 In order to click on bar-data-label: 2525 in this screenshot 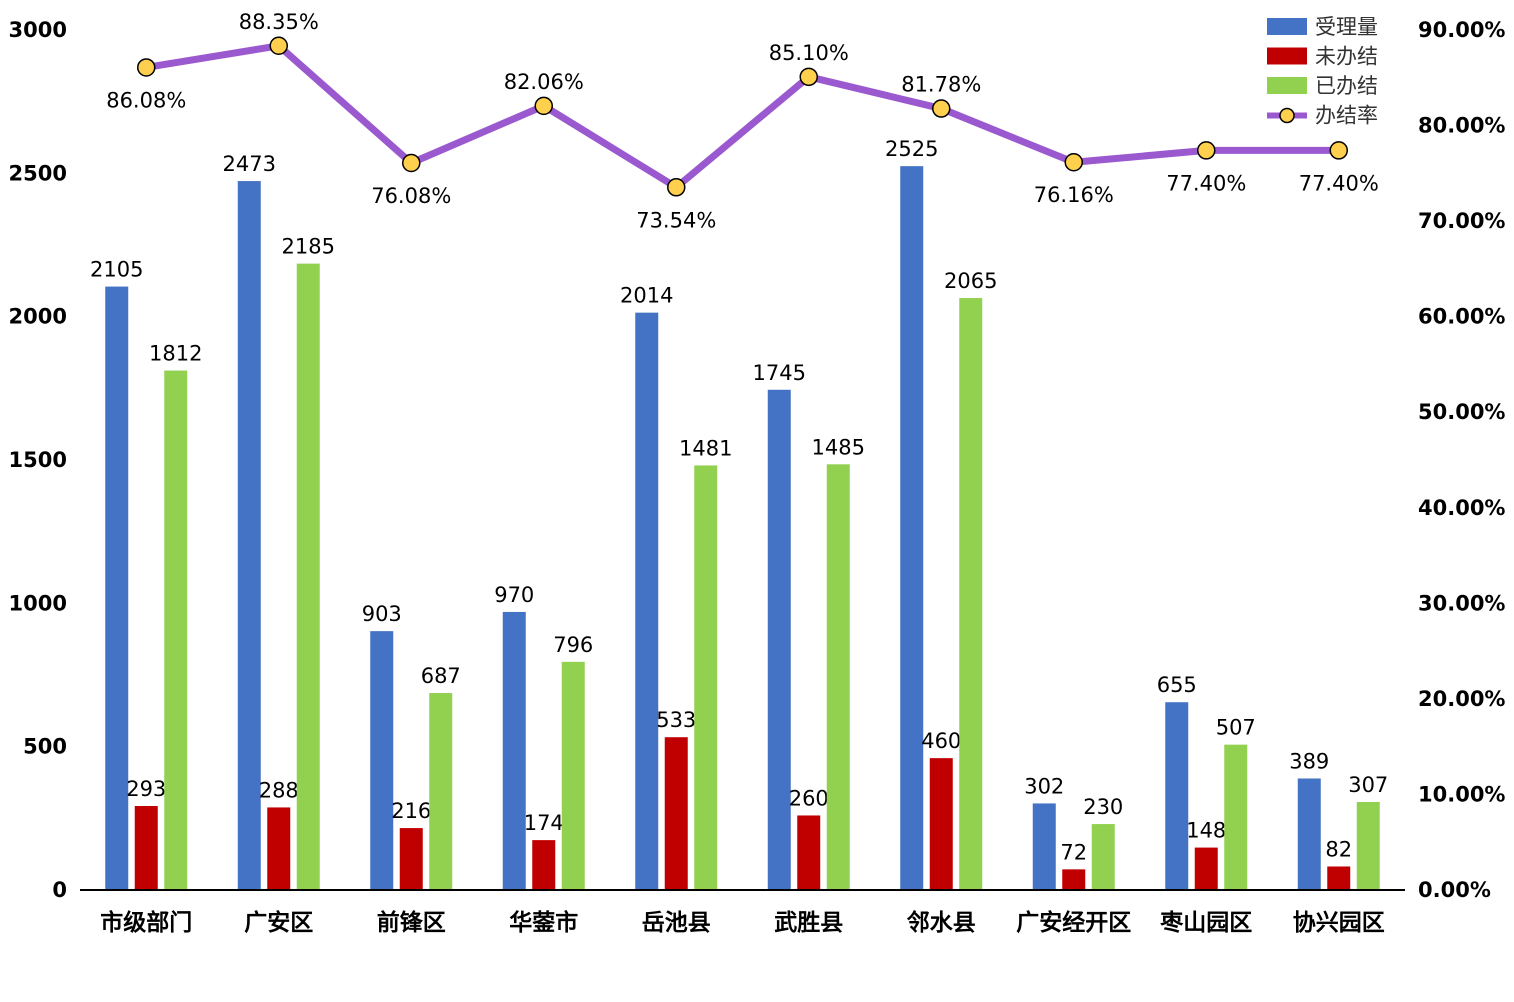, I will do `click(911, 149)`.